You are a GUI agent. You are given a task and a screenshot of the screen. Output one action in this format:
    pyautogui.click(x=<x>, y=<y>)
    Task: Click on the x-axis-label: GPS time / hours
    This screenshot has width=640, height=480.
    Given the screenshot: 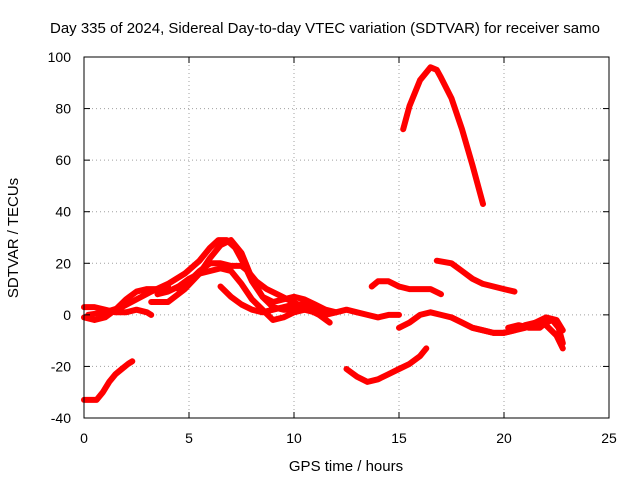 What is the action you would take?
    pyautogui.click(x=346, y=466)
    